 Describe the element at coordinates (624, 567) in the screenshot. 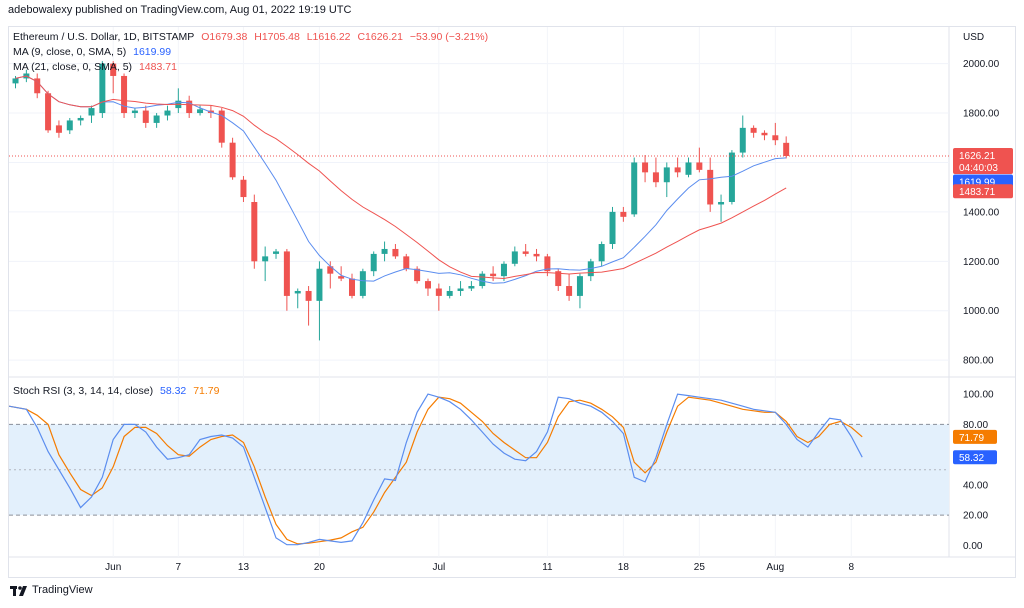

I see `time-tick-label: 18` at that location.